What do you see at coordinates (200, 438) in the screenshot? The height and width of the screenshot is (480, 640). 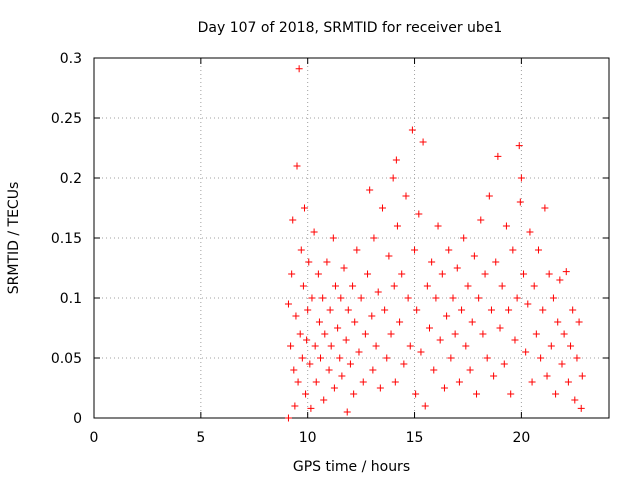 I see `x-tick-label: 5` at bounding box center [200, 438].